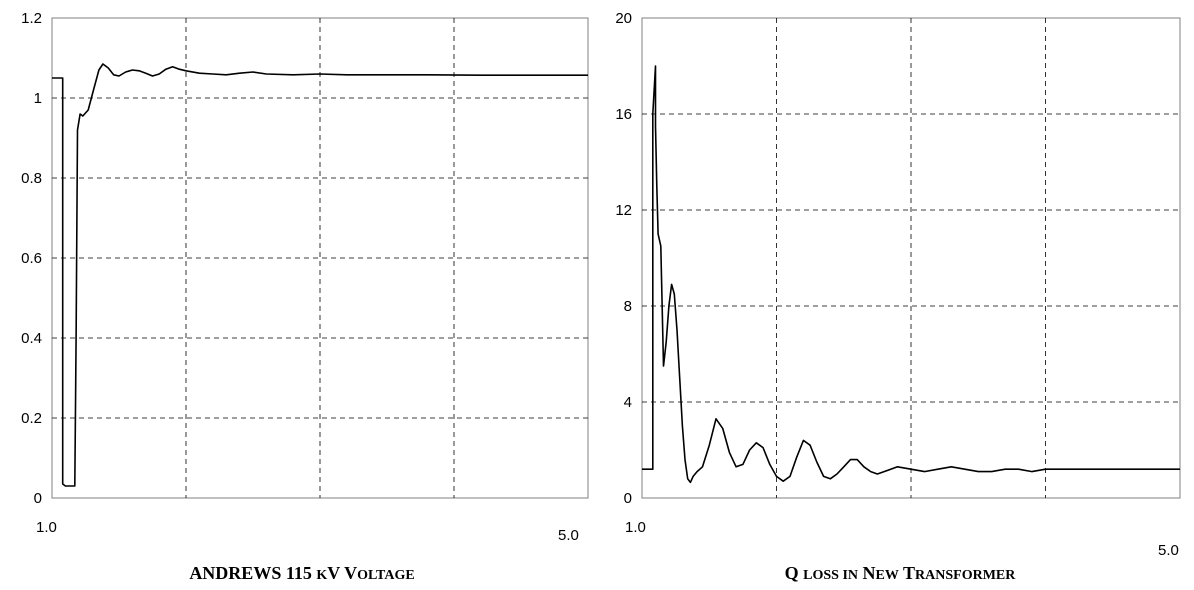 The image size is (1194, 590). What do you see at coordinates (38, 98) in the screenshot?
I see `voltage-y-tick-label: 1` at bounding box center [38, 98].